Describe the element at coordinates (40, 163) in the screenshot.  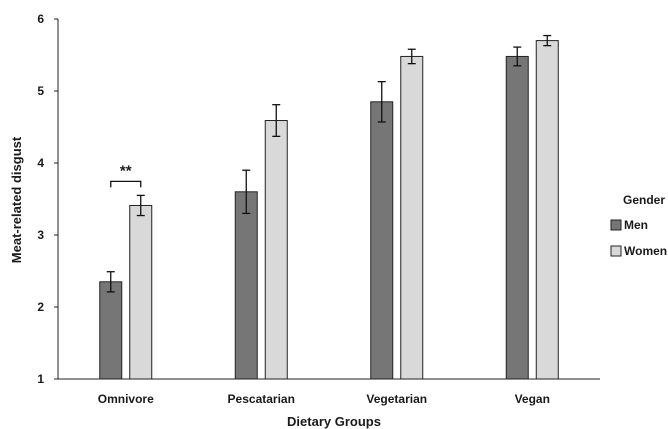
I see `y-tick-label: 4` at that location.